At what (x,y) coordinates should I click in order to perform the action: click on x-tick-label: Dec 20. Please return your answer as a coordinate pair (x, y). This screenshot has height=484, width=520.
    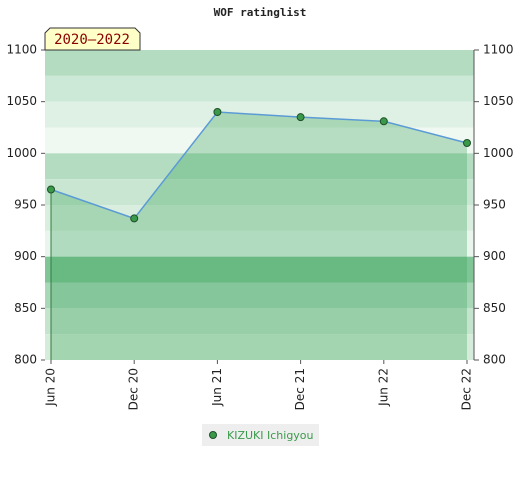
    Looking at the image, I should click on (134, 389).